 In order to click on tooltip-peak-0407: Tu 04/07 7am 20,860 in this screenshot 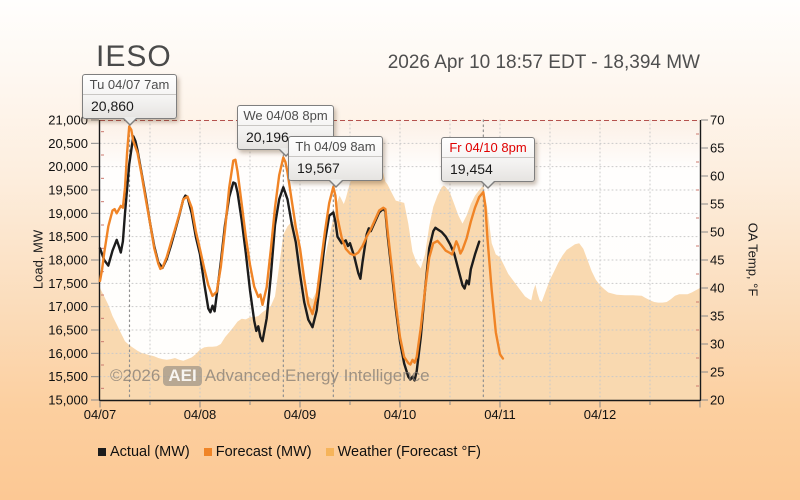, I will do `click(129, 100)`.